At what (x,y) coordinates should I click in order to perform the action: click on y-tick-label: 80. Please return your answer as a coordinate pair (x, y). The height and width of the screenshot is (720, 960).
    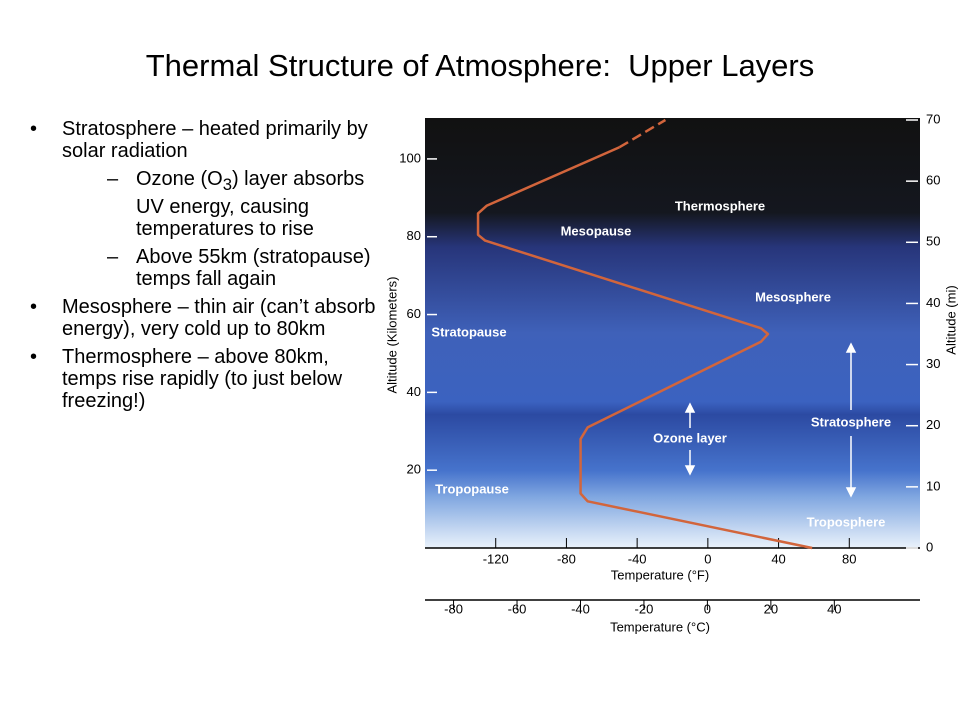
    Looking at the image, I should click on (414, 235).